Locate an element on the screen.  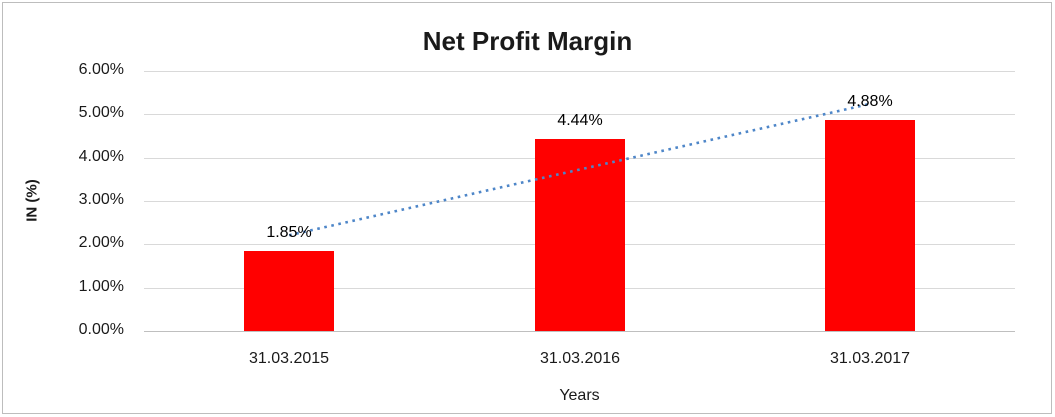
y-tick-label: 6.00% is located at coordinates (101, 69).